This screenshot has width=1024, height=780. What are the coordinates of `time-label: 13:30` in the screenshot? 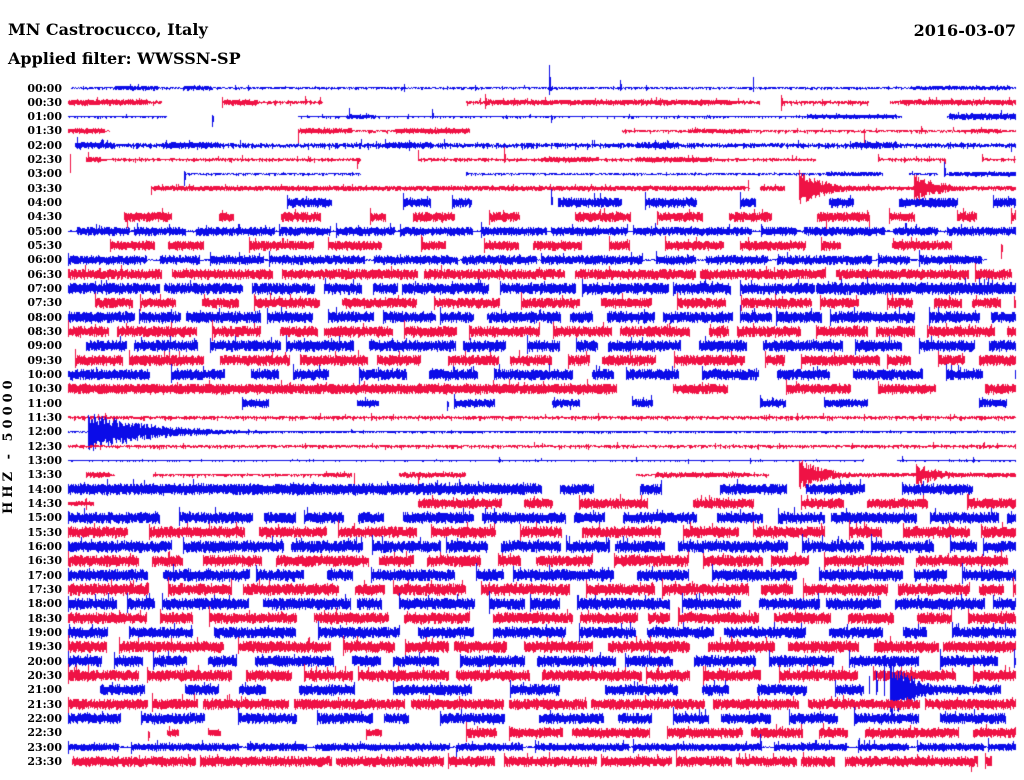 It's located at (44, 475).